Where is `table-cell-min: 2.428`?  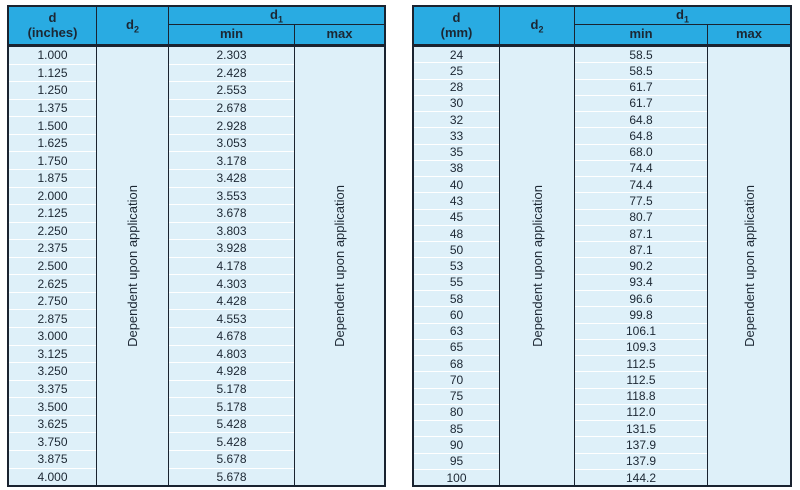
table-cell-min: 2.428 is located at coordinates (231, 74).